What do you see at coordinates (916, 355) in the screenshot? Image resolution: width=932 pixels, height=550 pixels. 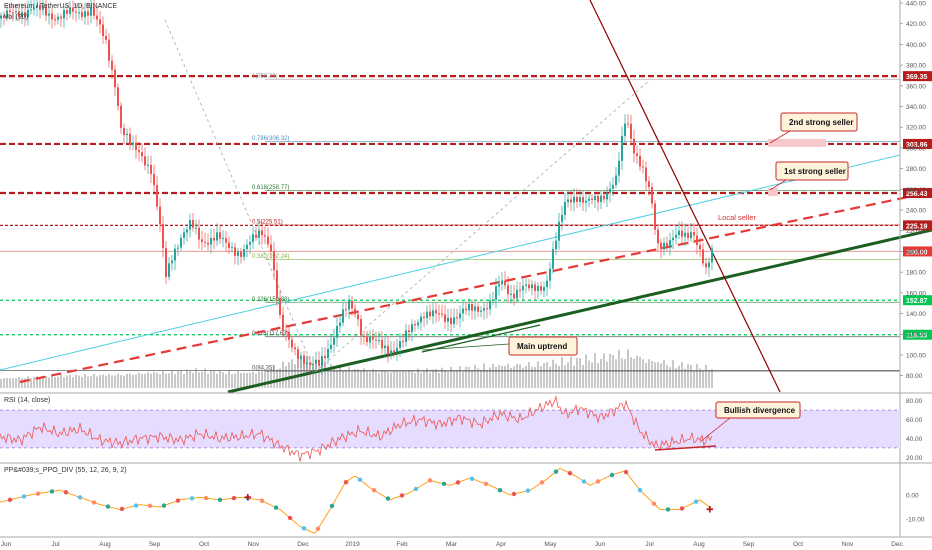 I see `price-tick-label: 100.00` at bounding box center [916, 355].